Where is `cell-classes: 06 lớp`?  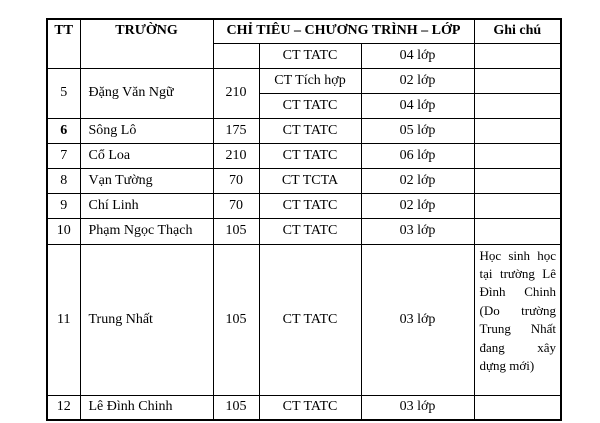 cell-classes: 06 lớp is located at coordinates (417, 155).